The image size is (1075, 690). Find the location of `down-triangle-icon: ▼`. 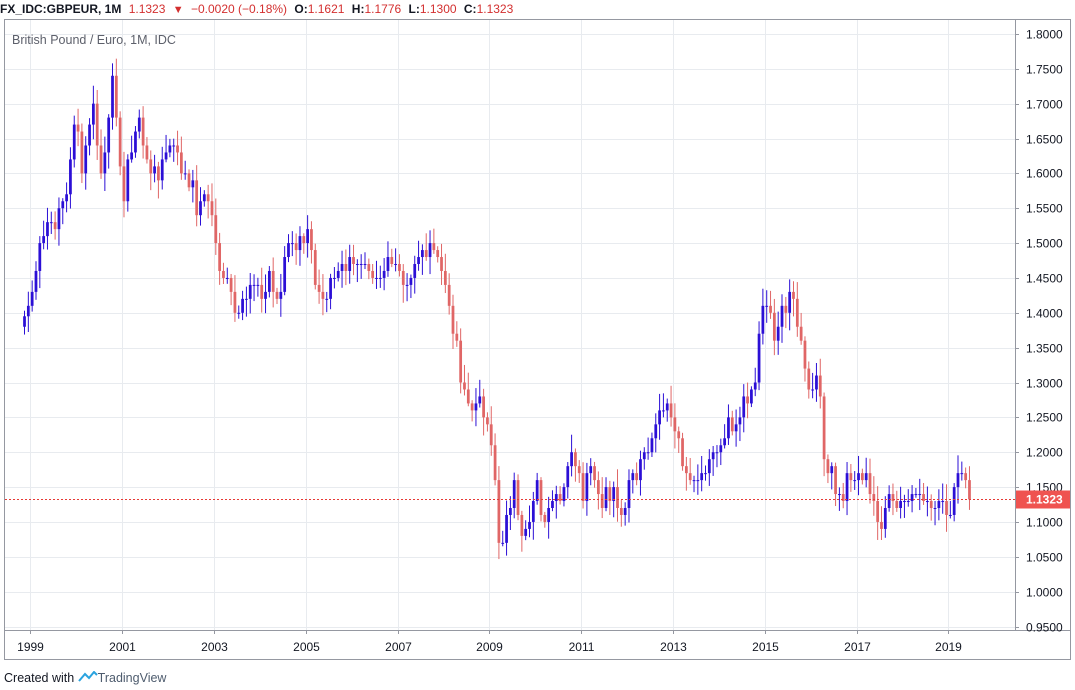

down-triangle-icon: ▼ is located at coordinates (178, 10).